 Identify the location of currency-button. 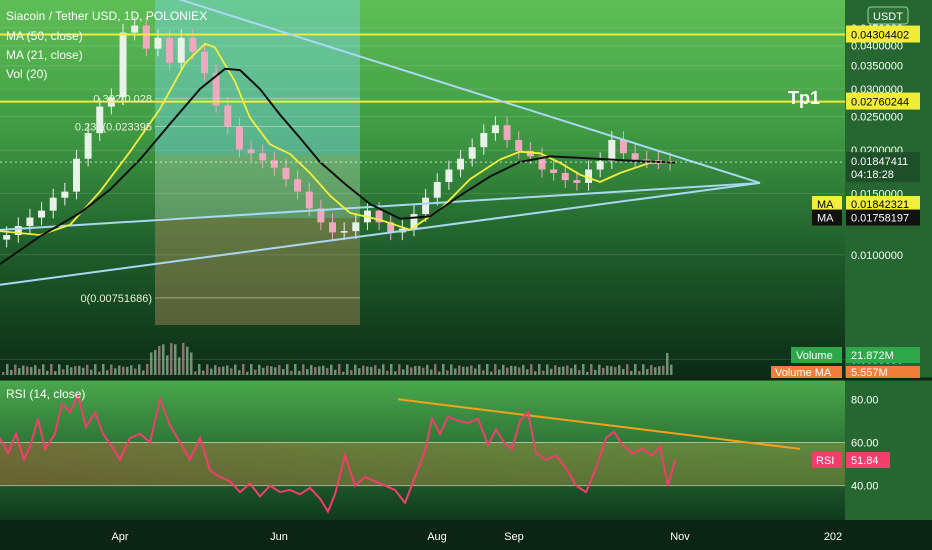
(888, 15).